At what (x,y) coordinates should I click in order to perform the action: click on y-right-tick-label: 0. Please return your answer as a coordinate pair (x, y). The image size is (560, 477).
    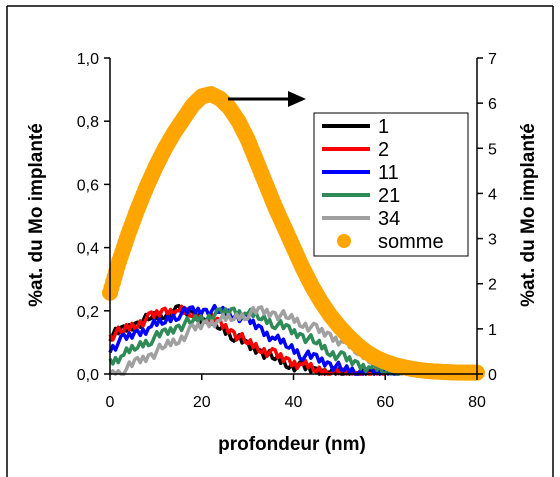
    Looking at the image, I should click on (492, 375).